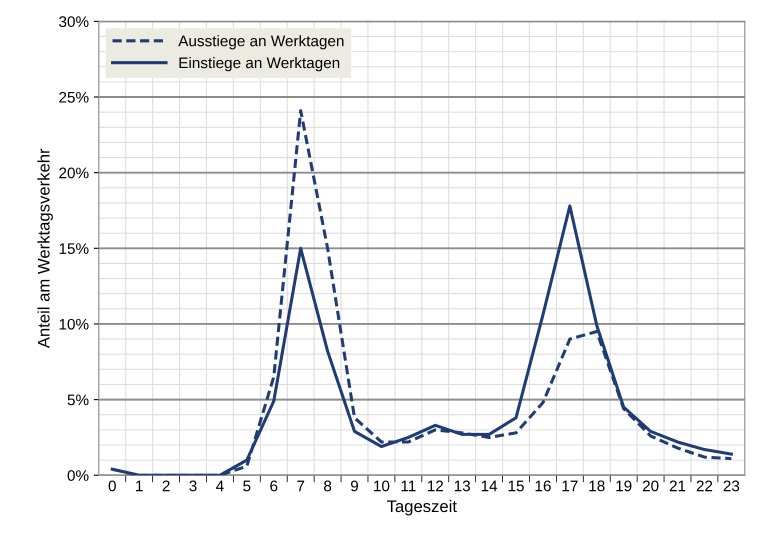  Describe the element at coordinates (543, 486) in the screenshot. I see `x-tick-label: 16` at that location.